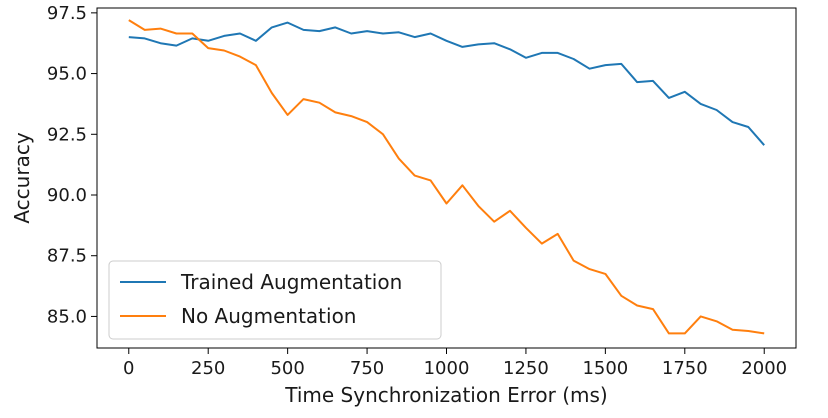 The image size is (828, 418). I want to click on legend-box, so click(275, 300).